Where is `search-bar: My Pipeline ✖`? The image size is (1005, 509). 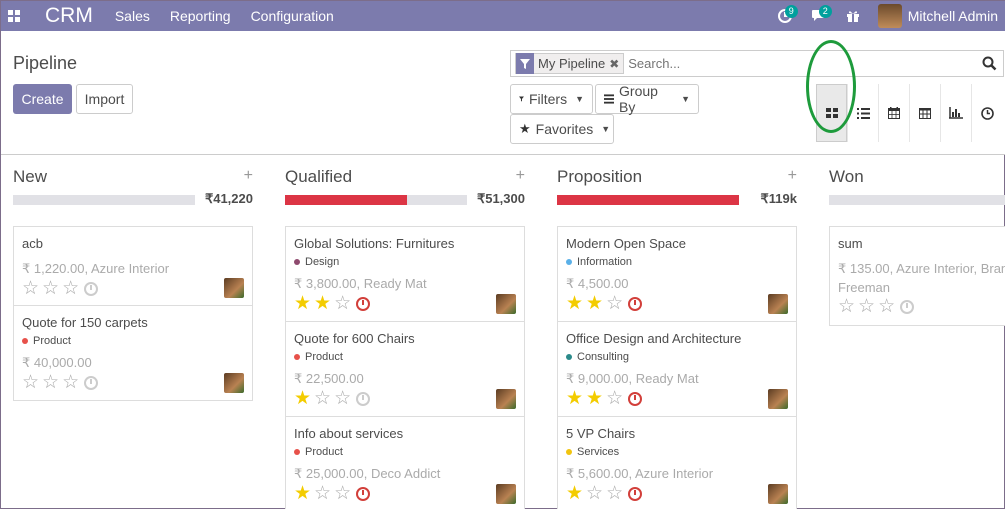
search-bar: My Pipeline ✖ is located at coordinates (757, 63).